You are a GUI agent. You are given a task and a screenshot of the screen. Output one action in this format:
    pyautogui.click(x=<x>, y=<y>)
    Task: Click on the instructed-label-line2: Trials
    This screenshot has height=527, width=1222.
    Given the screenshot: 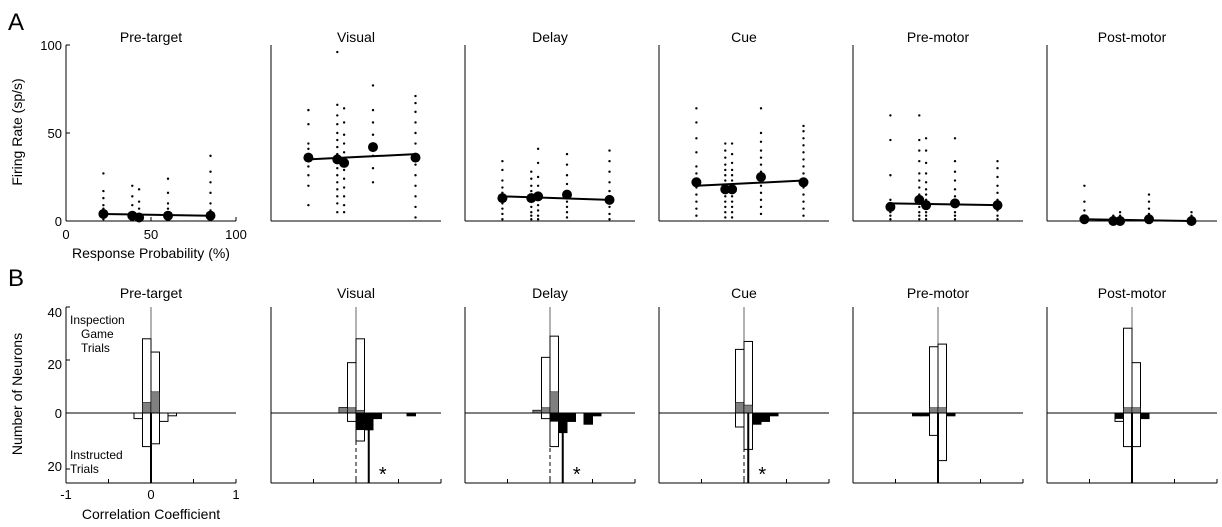 What is the action you would take?
    pyautogui.click(x=84, y=469)
    